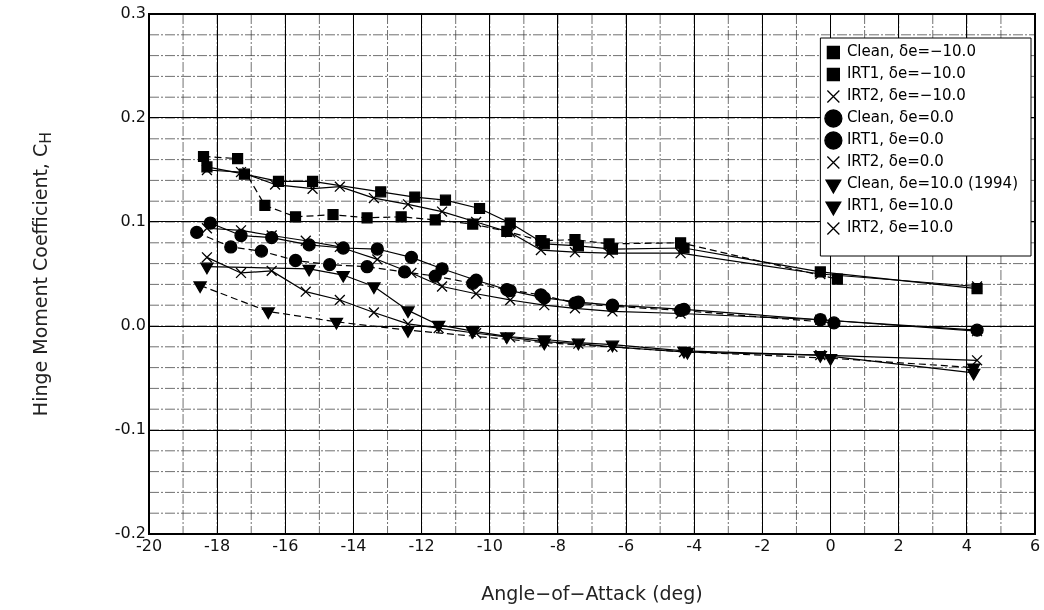 Image resolution: width=1044 pixels, height=610 pixels. What do you see at coordinates (133, 325) in the screenshot?
I see `y-tick-label: 0.0` at bounding box center [133, 325].